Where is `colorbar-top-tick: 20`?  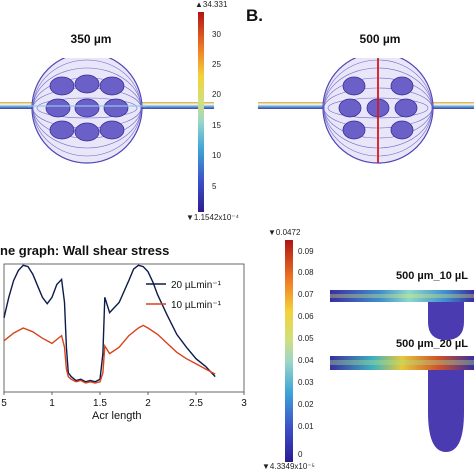 colorbar-top-tick: 20 is located at coordinates (216, 94).